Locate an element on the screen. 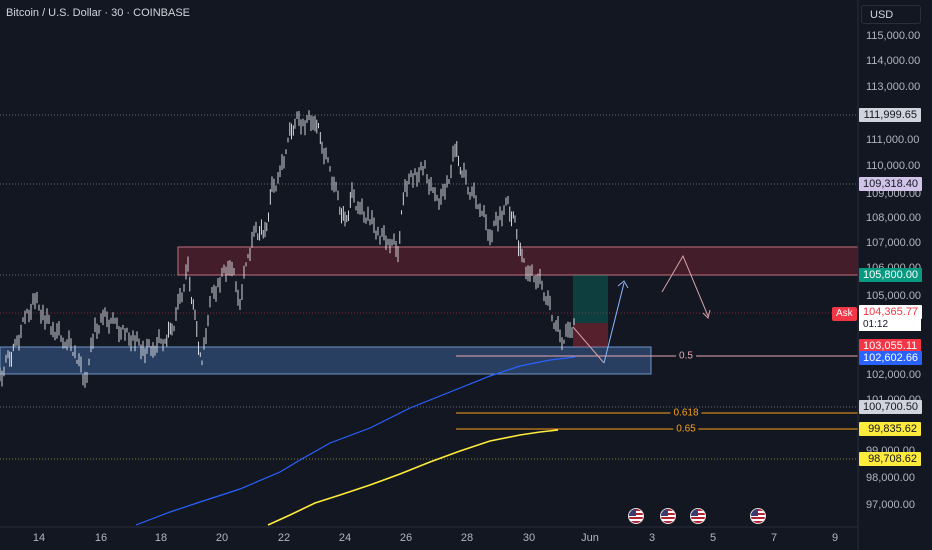 The image size is (932, 550). last-price-label: 104,365.77 is located at coordinates (891, 312).